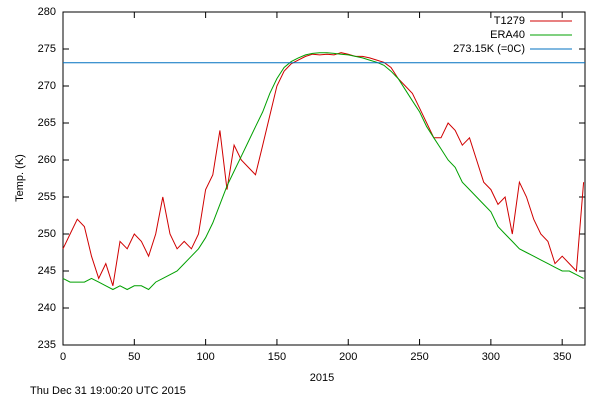 This screenshot has width=600, height=405. Describe the element at coordinates (562, 357) in the screenshot. I see `x-tick-label: 350` at that location.